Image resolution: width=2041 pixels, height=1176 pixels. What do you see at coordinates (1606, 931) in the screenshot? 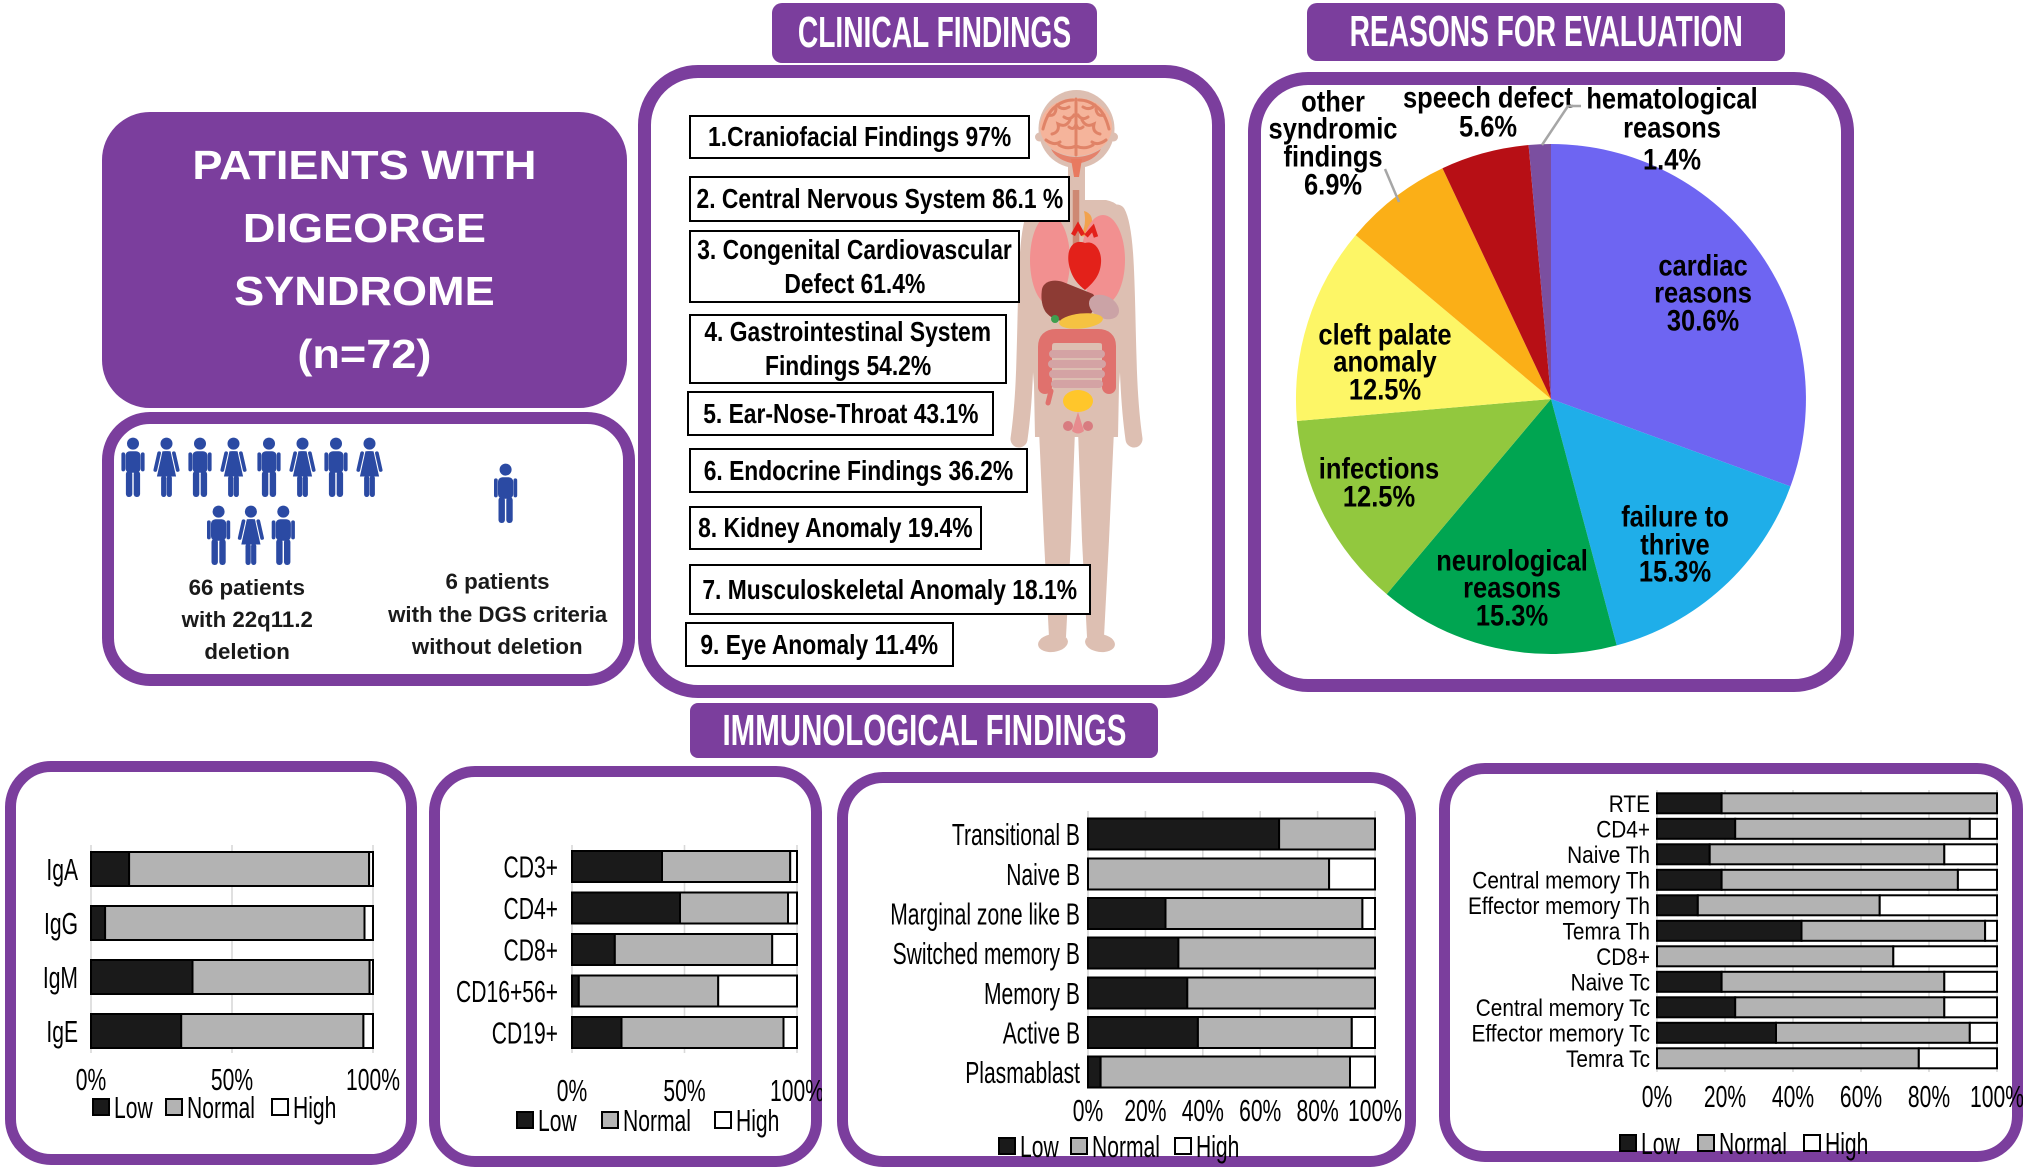
I see `svg-text: Temra Th` at bounding box center [1606, 931].